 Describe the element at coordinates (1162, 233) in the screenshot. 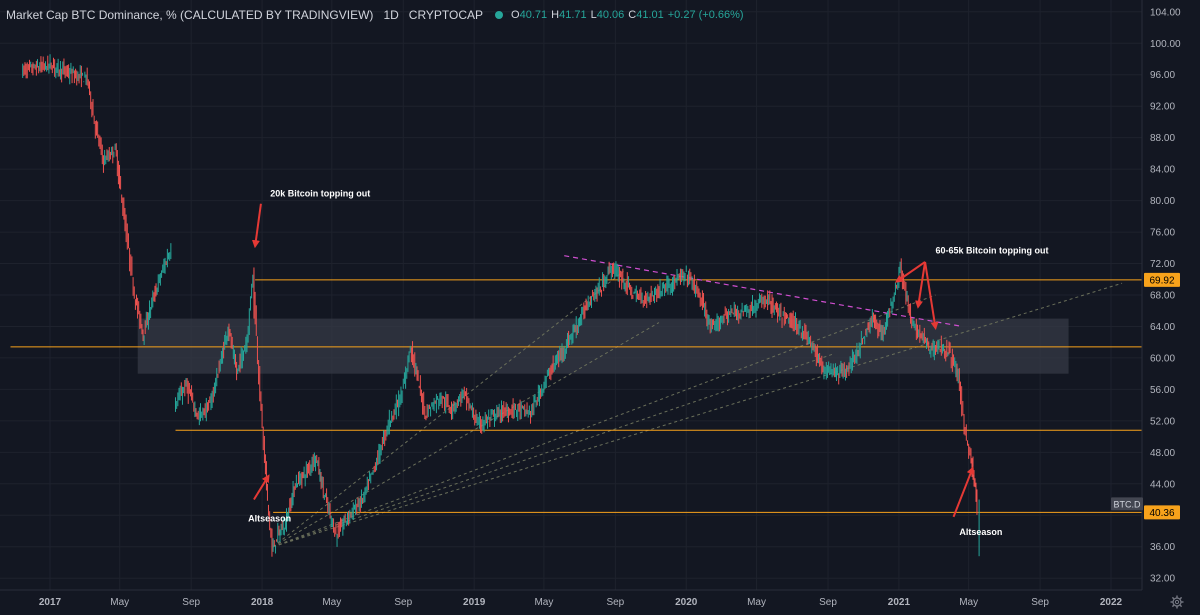

I see `y-tick-label: 76.00` at that location.